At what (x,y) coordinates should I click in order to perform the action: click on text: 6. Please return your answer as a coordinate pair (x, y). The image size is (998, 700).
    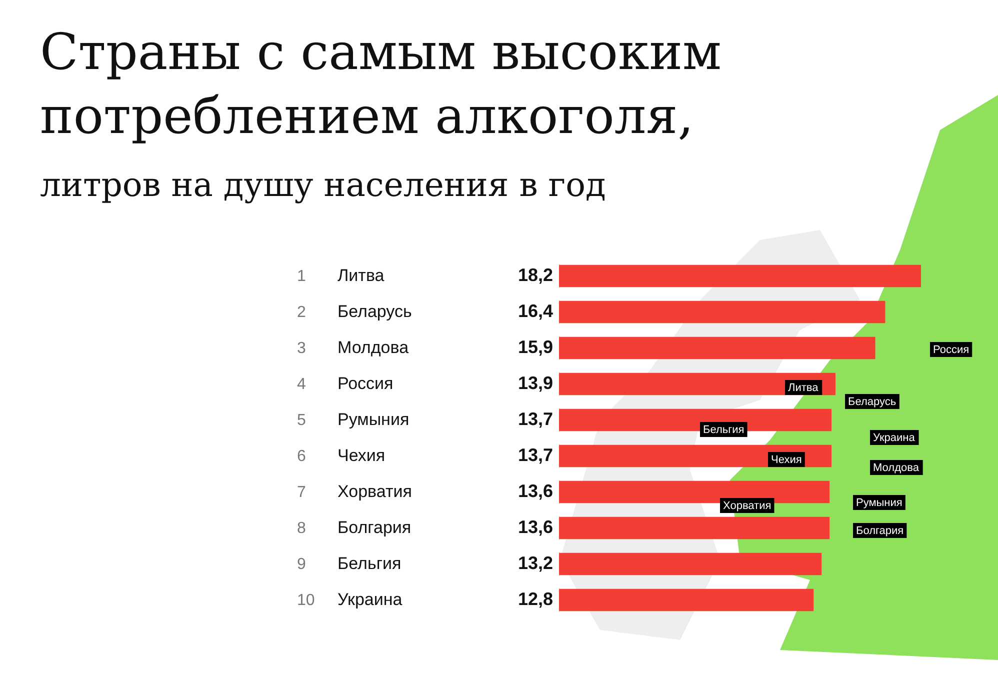
    Looking at the image, I should click on (301, 456).